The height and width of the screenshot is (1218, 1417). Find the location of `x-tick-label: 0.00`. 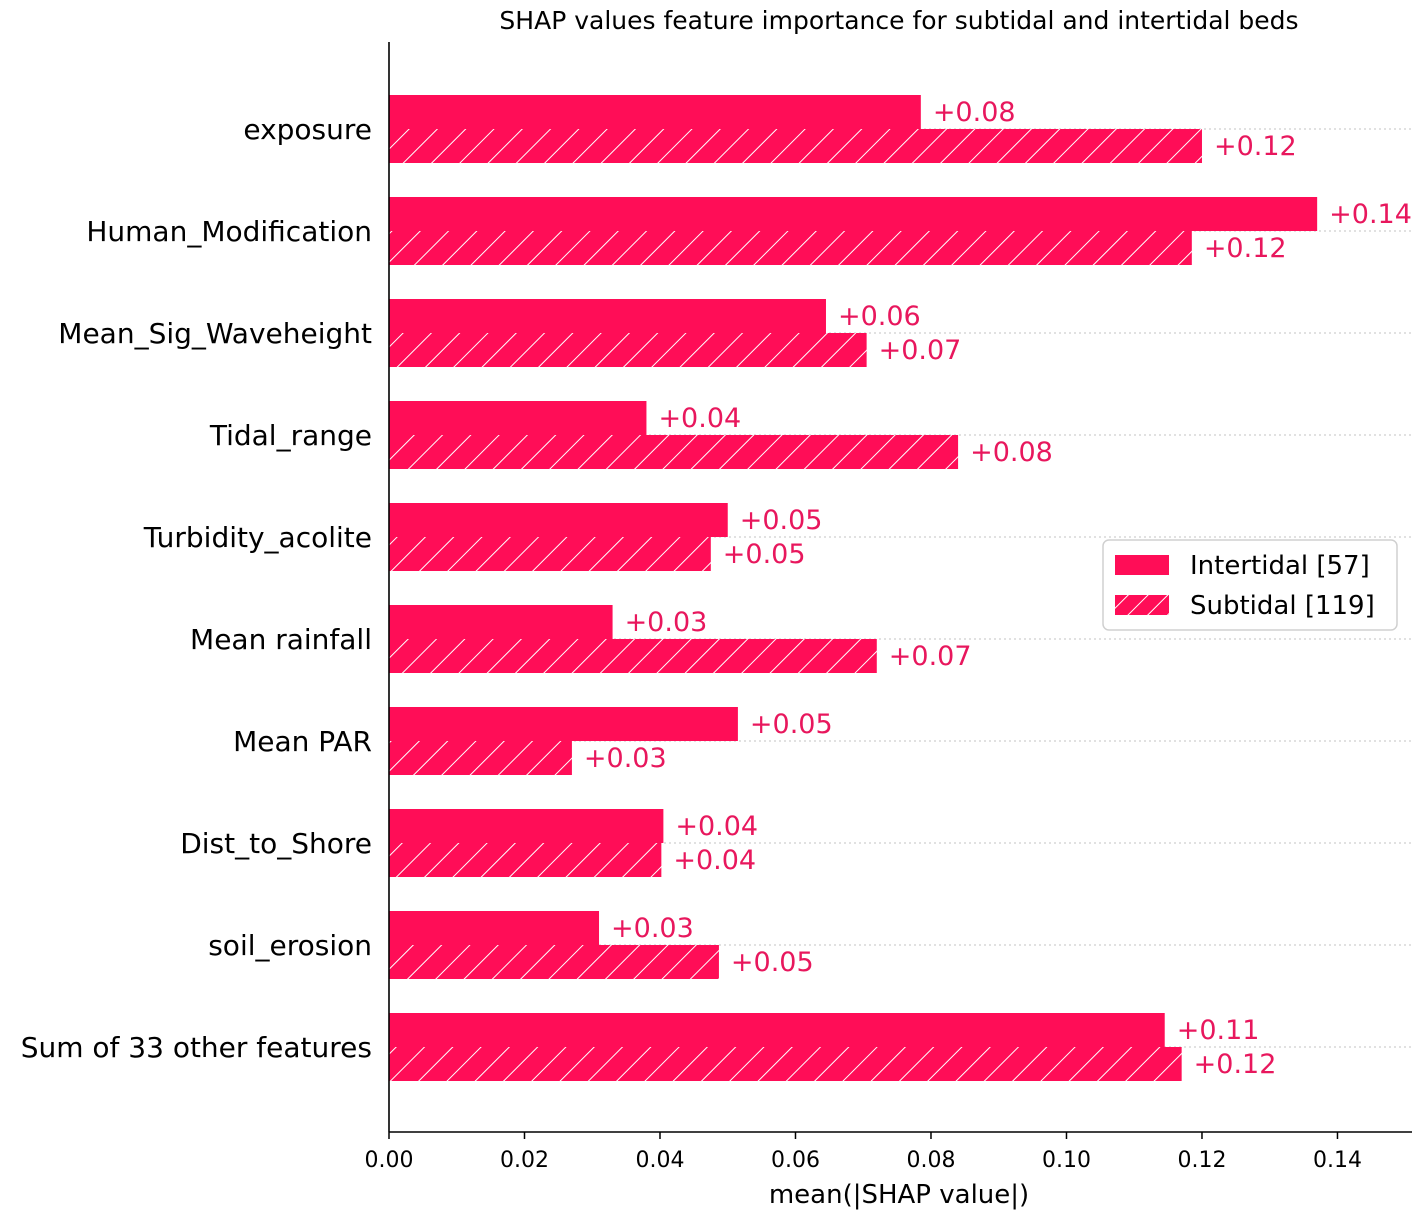

x-tick-label: 0.00 is located at coordinates (389, 1160).